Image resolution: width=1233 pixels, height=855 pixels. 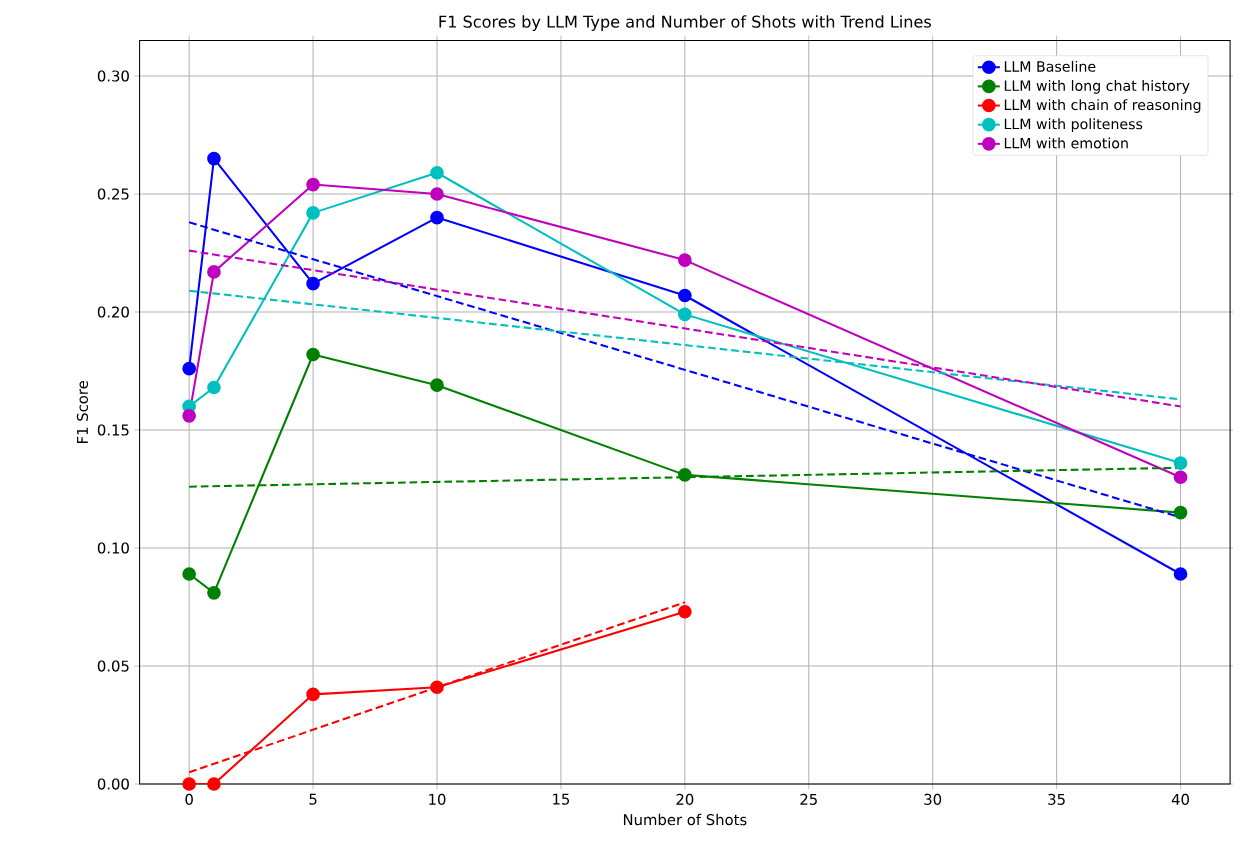 I want to click on x-tick-label: 35, so click(x=1056, y=799).